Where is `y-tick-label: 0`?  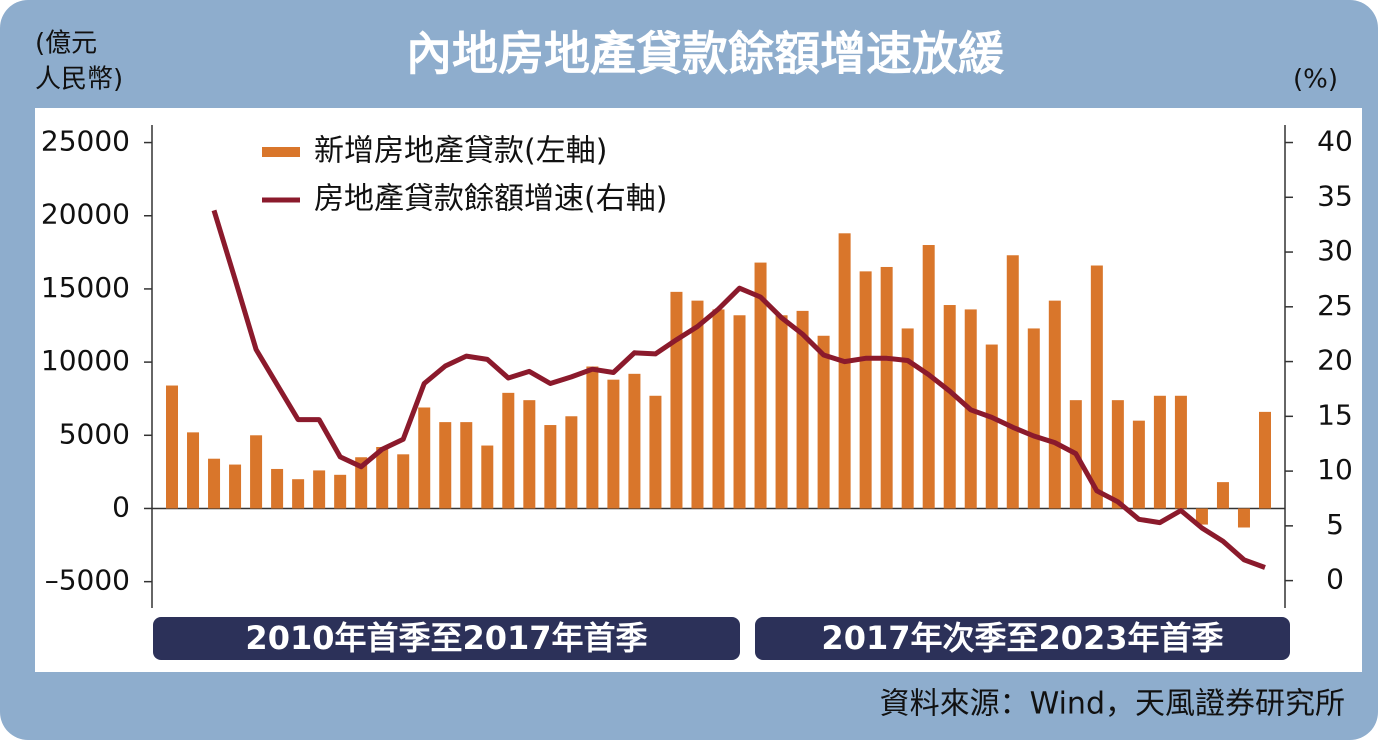
y-tick-label: 0 is located at coordinates (121, 506).